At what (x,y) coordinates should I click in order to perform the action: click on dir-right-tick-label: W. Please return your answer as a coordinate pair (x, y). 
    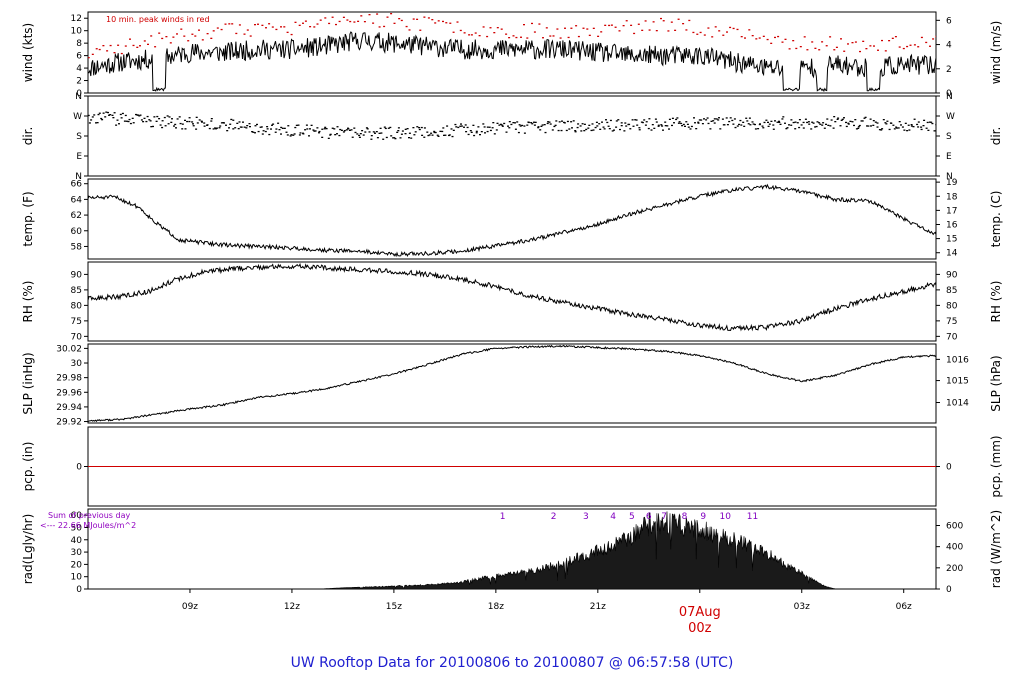
    Looking at the image, I should click on (950, 117).